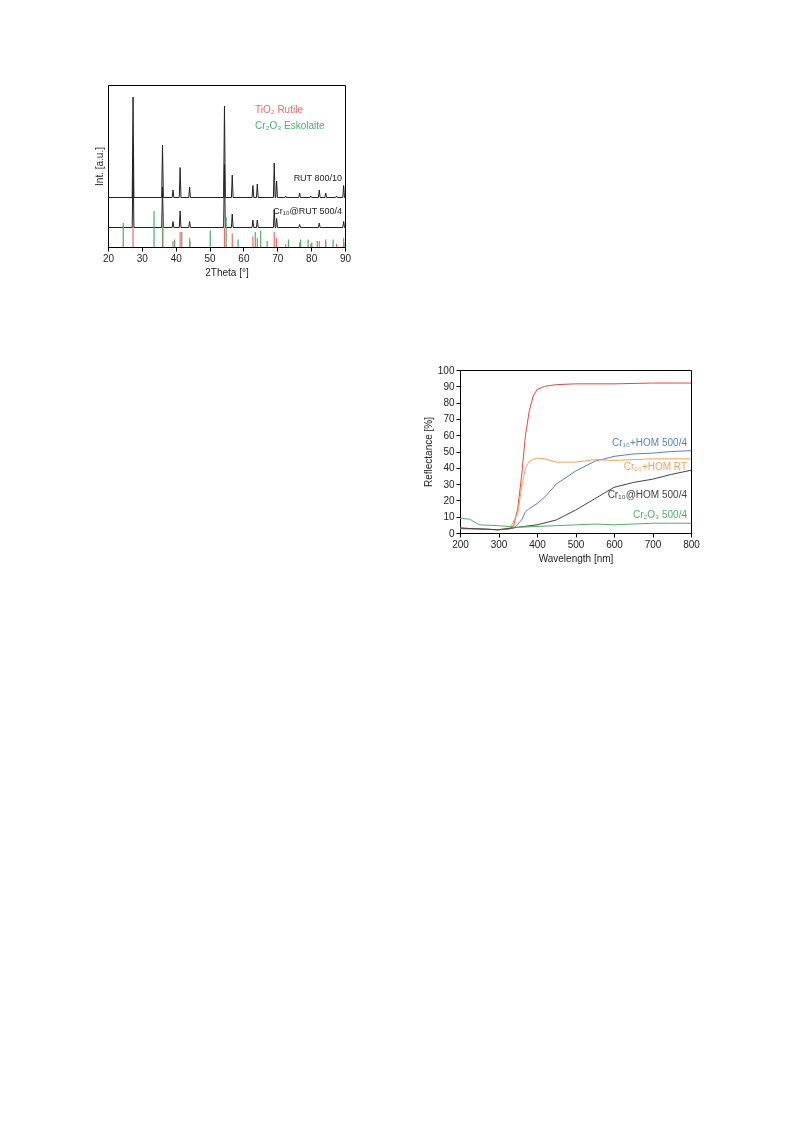 This screenshot has height=1121, width=793. What do you see at coordinates (227, 272) in the screenshot?
I see `x-axis-title: 2Theta [°]` at bounding box center [227, 272].